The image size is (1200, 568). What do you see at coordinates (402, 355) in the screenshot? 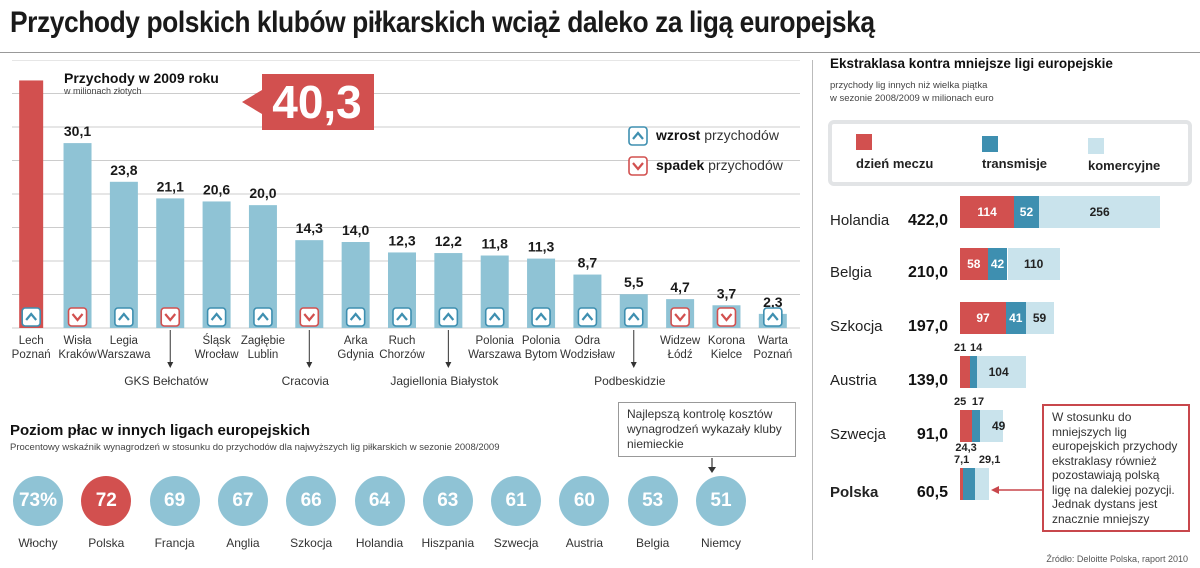
I see `tick-label: Chorzów` at bounding box center [402, 355].